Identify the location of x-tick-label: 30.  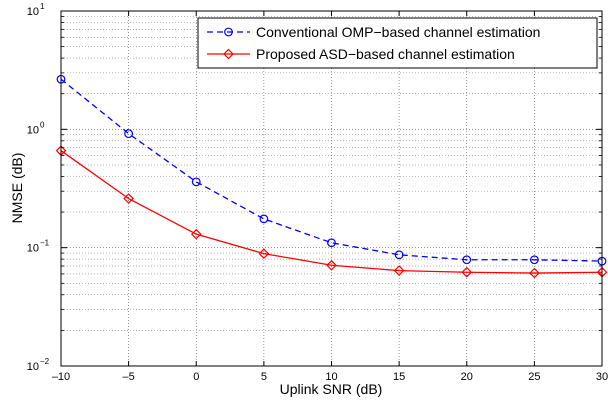
(602, 377).